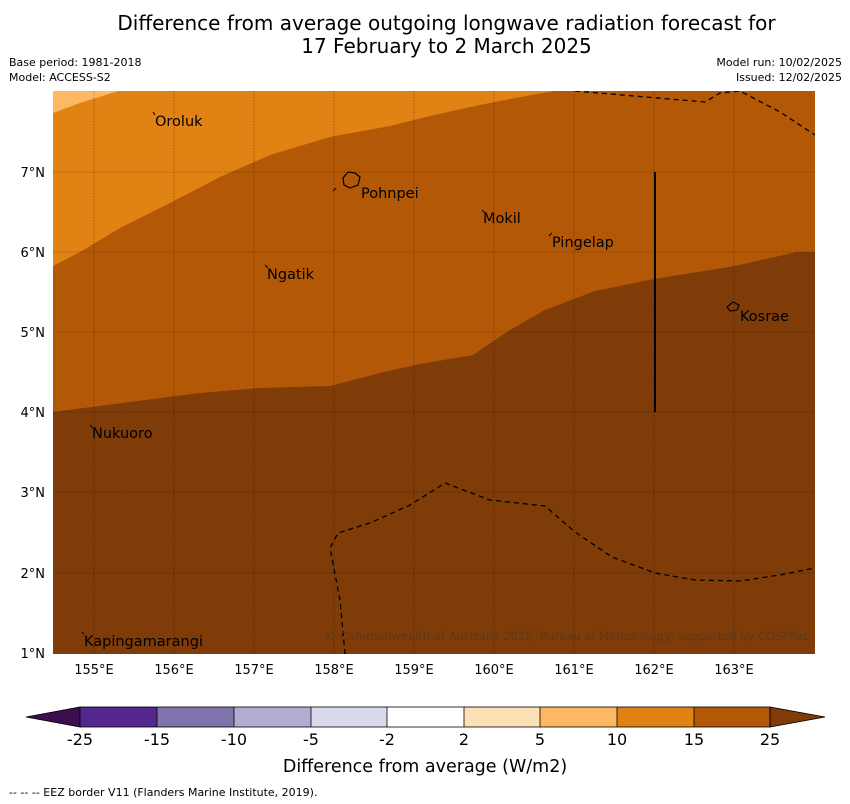  I want to click on colorbar-label: Difference from average (W/m2), so click(425, 767).